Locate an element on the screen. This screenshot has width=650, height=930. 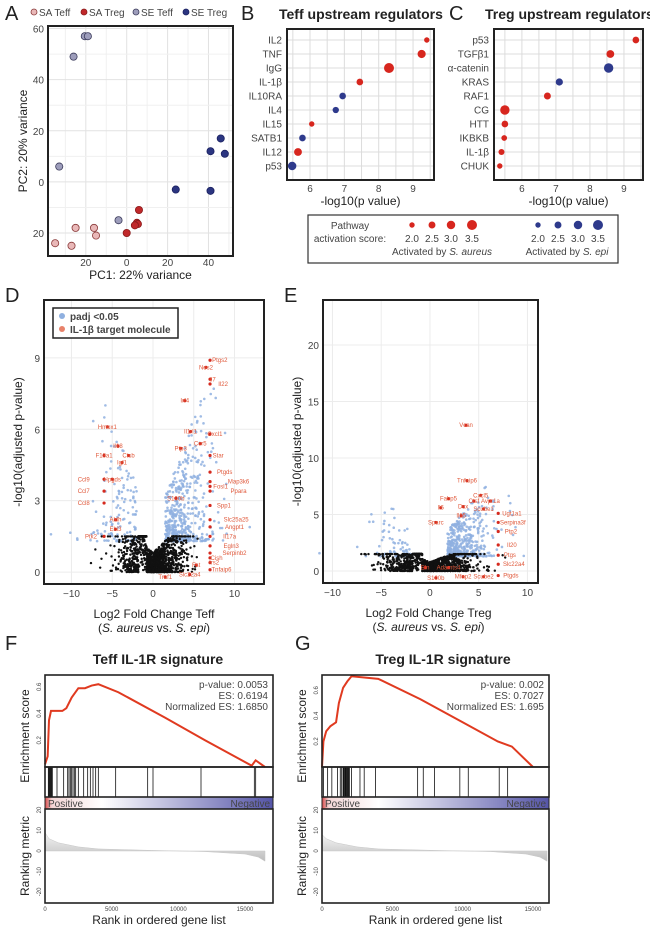
gene-label: Fabp5 is located at coordinates (449, 500).